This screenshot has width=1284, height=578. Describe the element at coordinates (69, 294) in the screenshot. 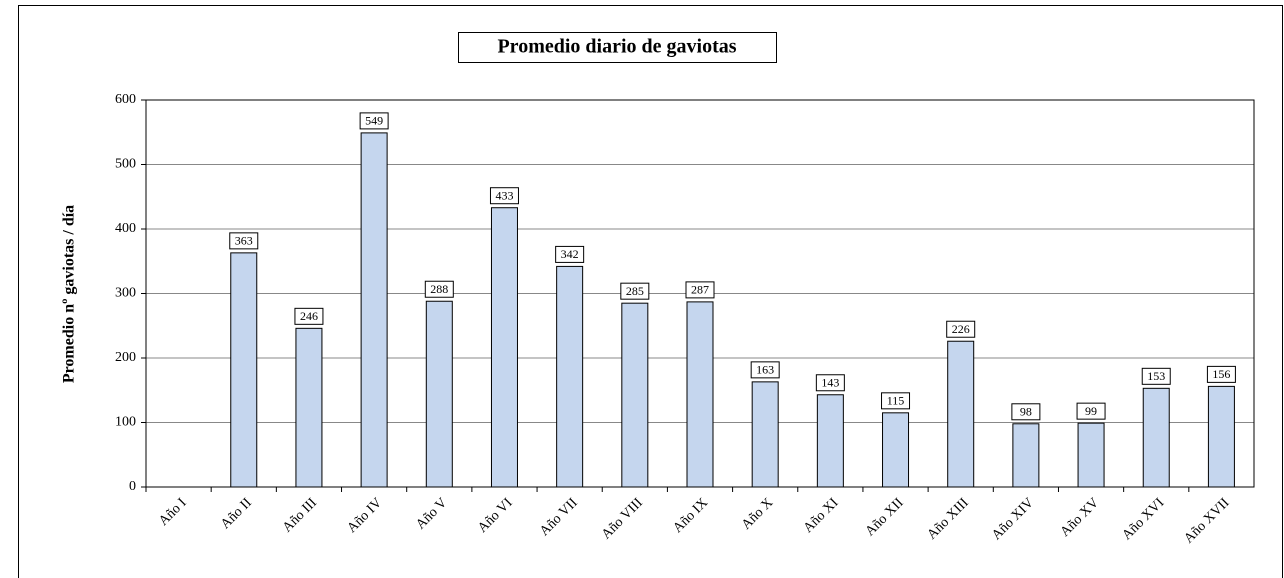

I see `y-axis-label: Promedio nº gaviotas / día` at that location.